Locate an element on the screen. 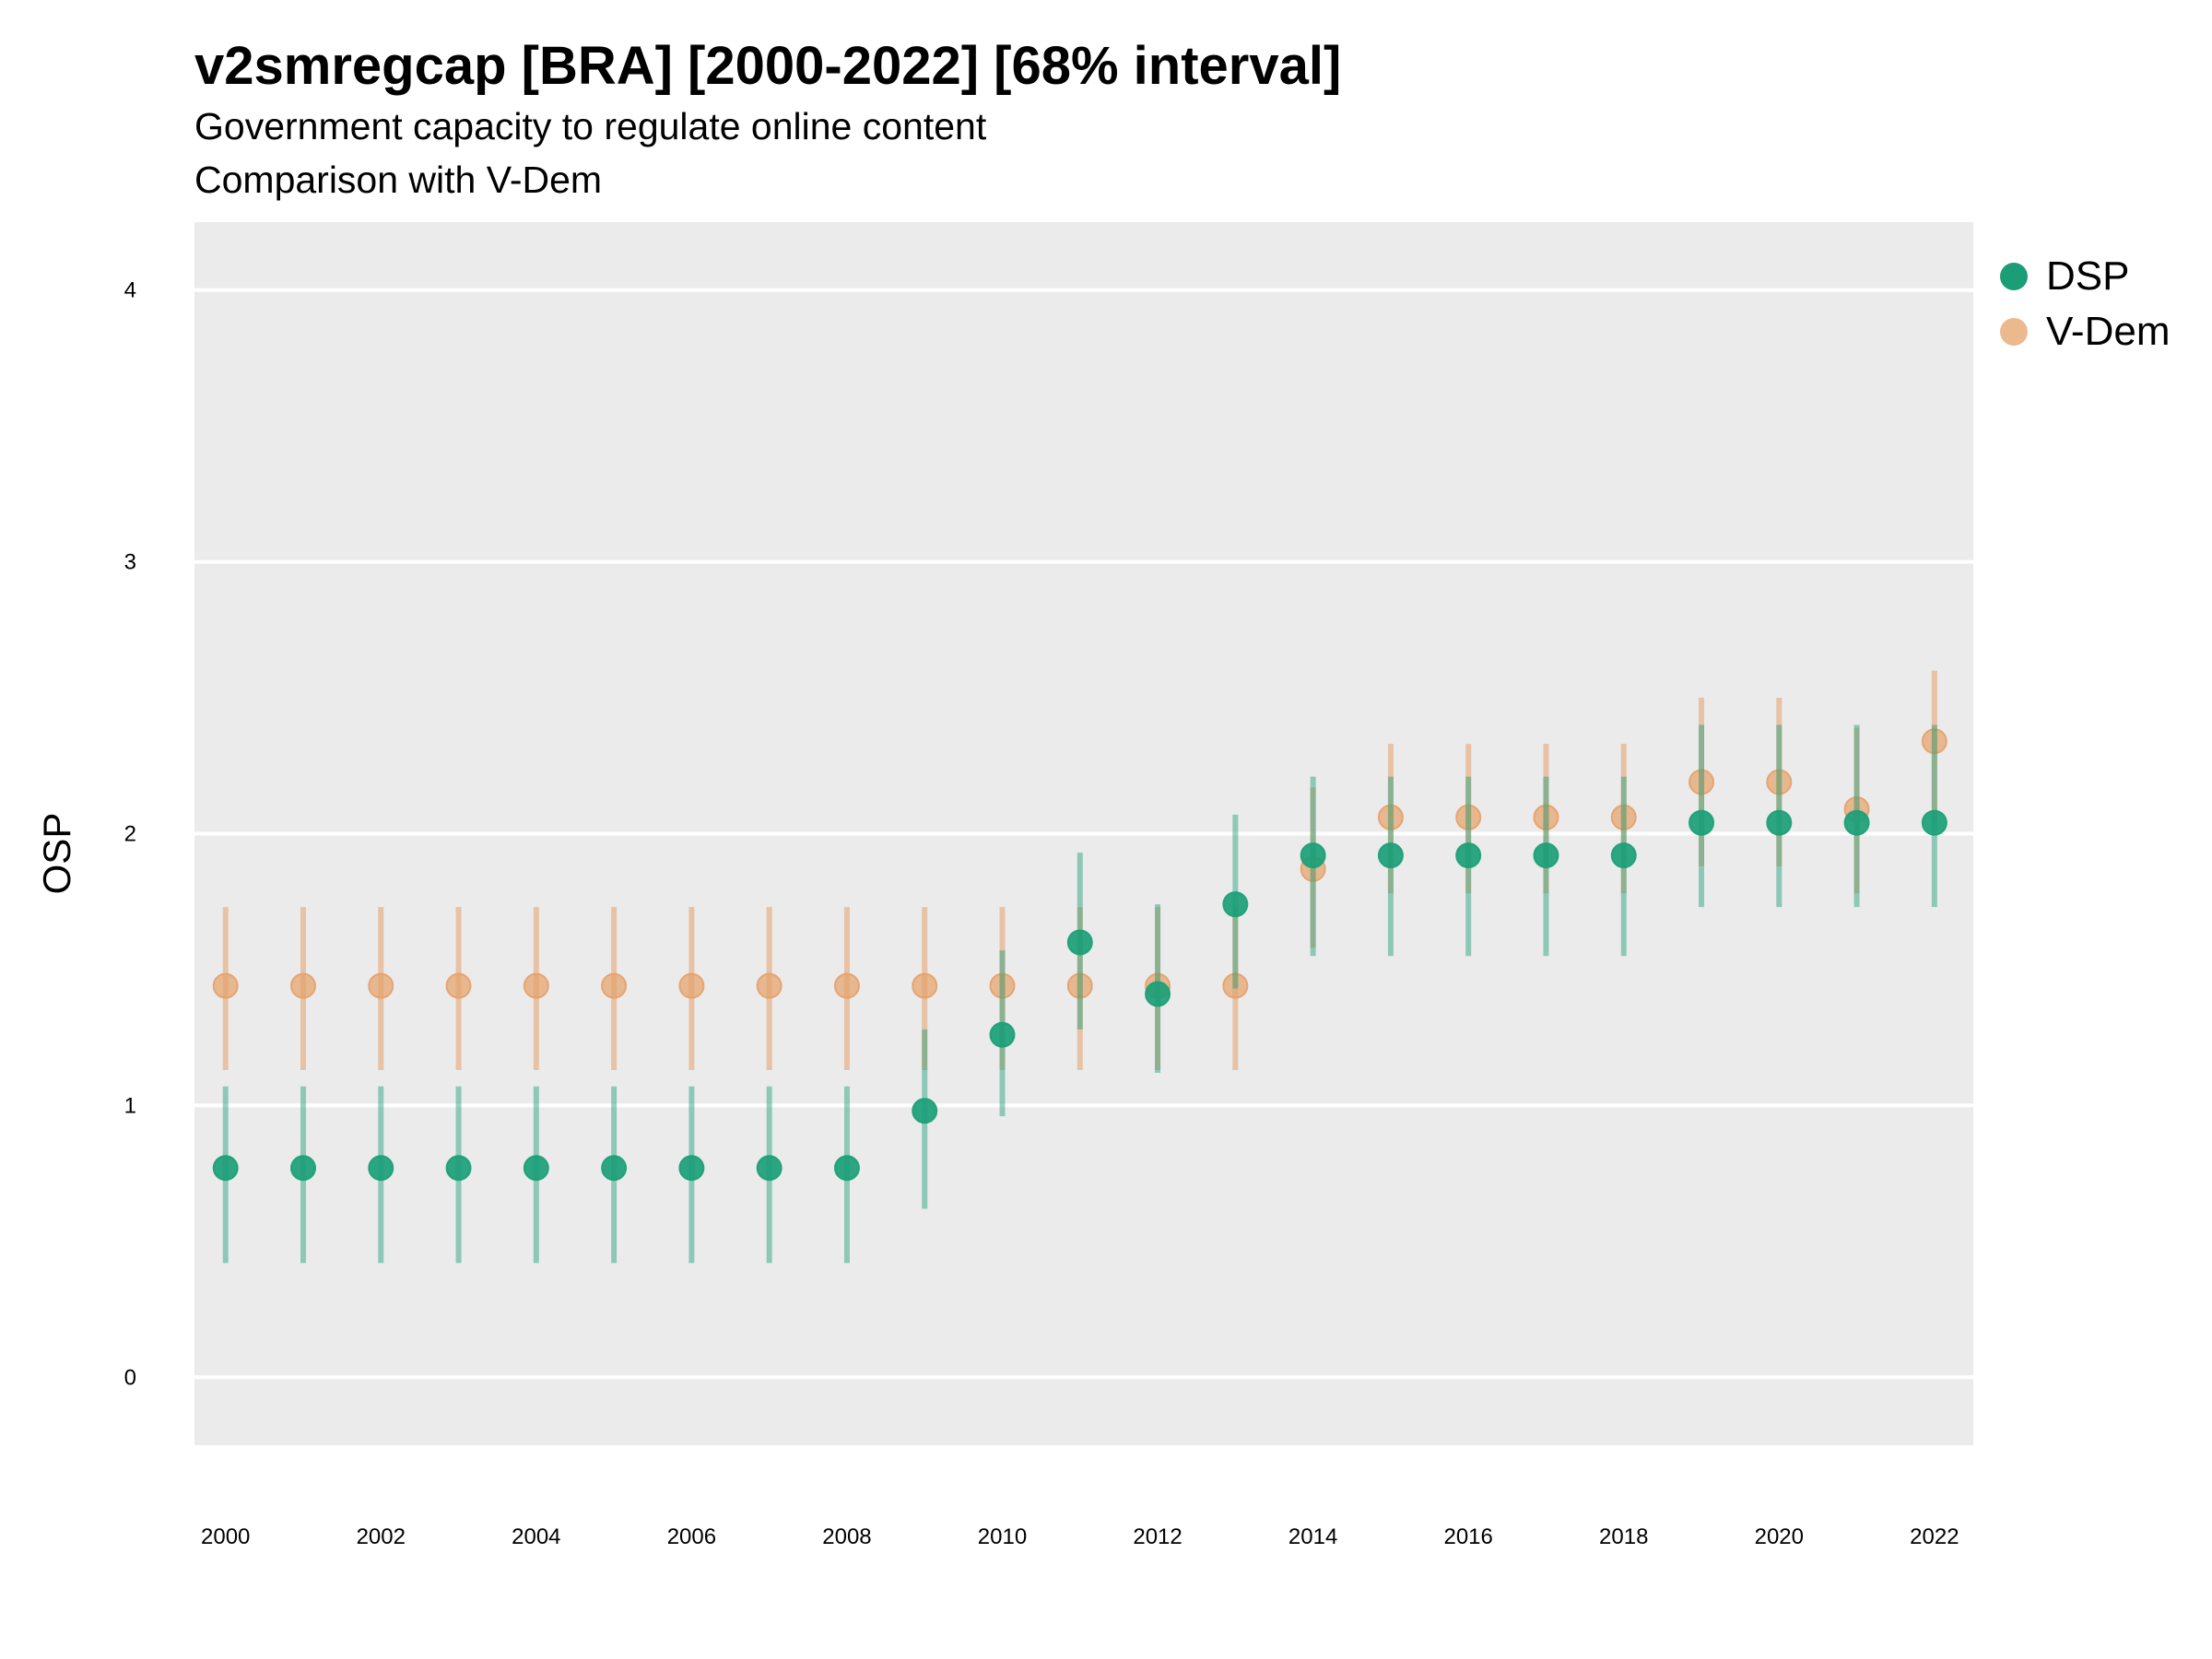 This screenshot has height=1659, width=2212. legend: DSP V-Dem is located at coordinates (2085, 304).